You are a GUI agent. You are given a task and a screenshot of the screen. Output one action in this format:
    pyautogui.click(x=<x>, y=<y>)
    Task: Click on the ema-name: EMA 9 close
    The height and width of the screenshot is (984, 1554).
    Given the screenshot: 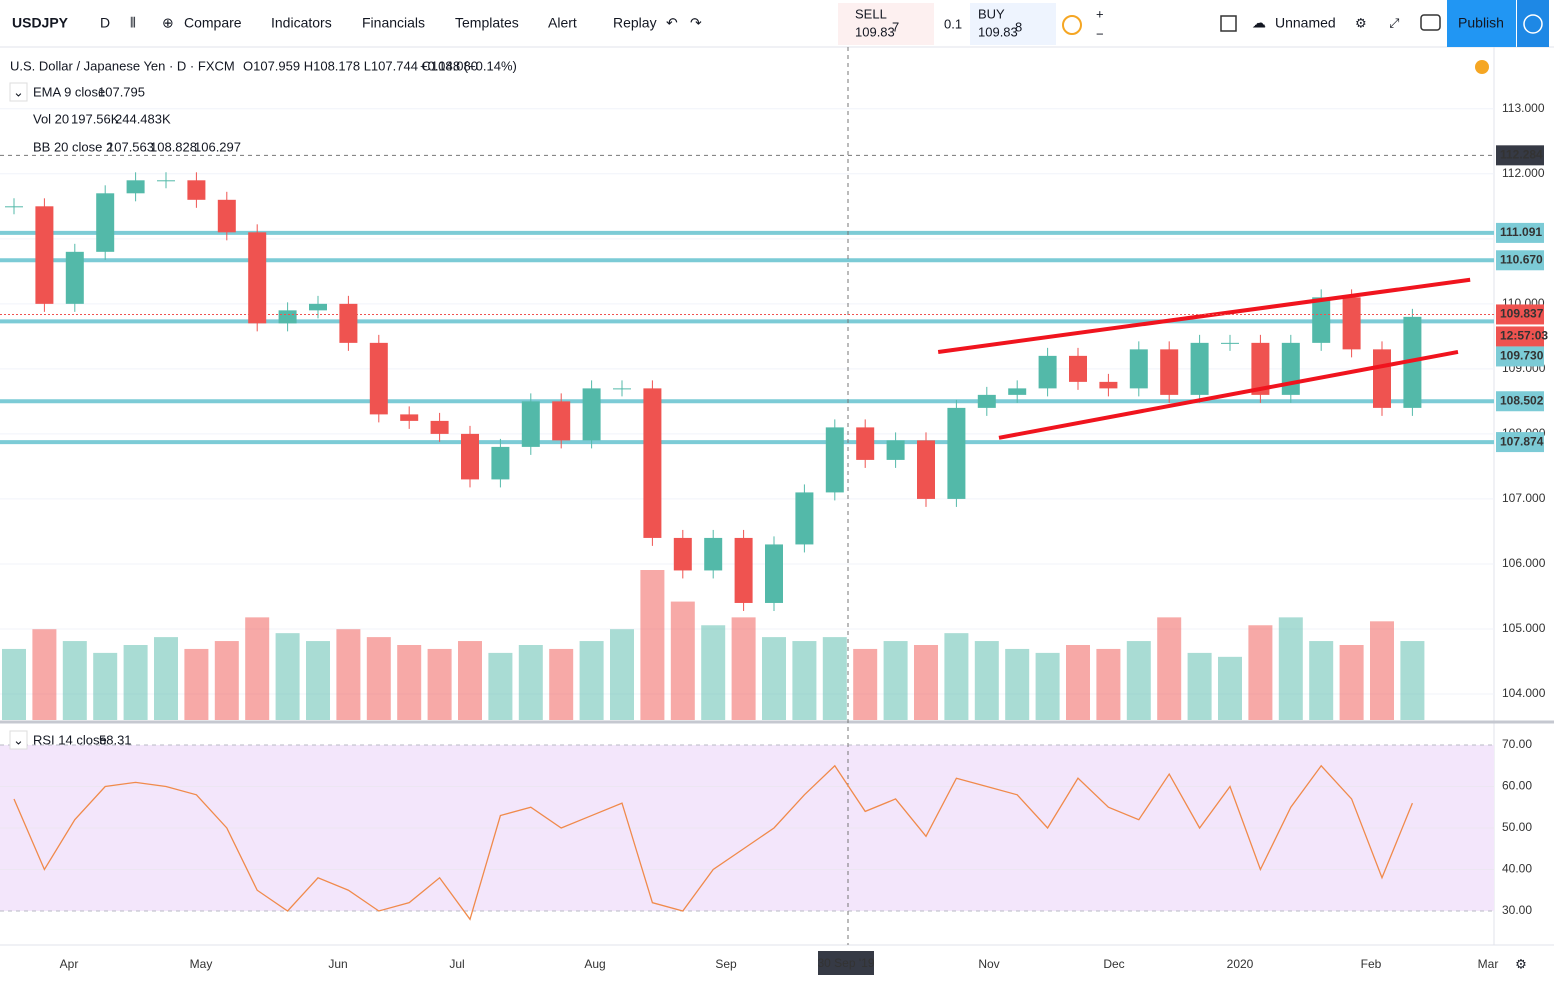 What is the action you would take?
    pyautogui.click(x=69, y=91)
    